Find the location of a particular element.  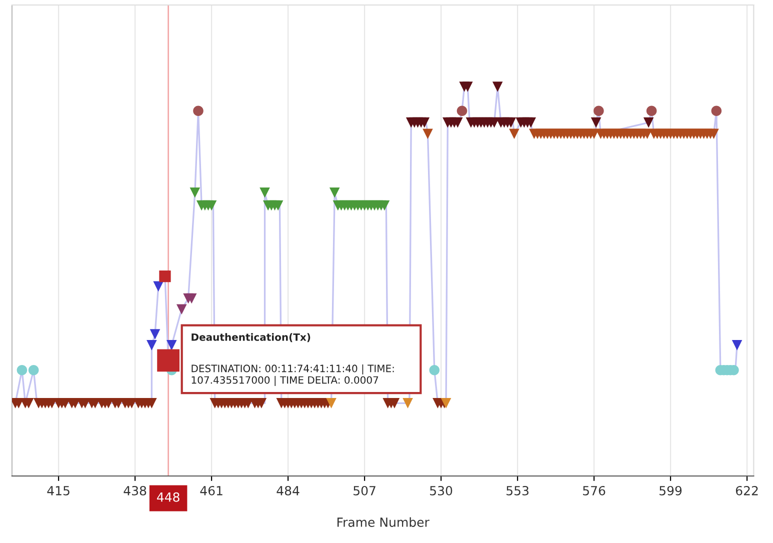

annotation: DESTINATION: 00:11:74:41:11:40 | TIME: 107.435517000 | TIME DELTA: 0.0007 is located at coordinates (293, 375).